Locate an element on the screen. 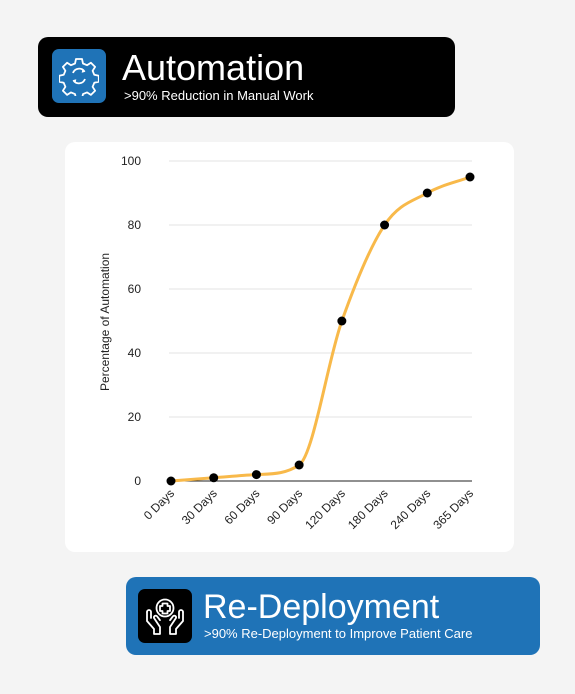  automation-title: Automation is located at coordinates (213, 67).